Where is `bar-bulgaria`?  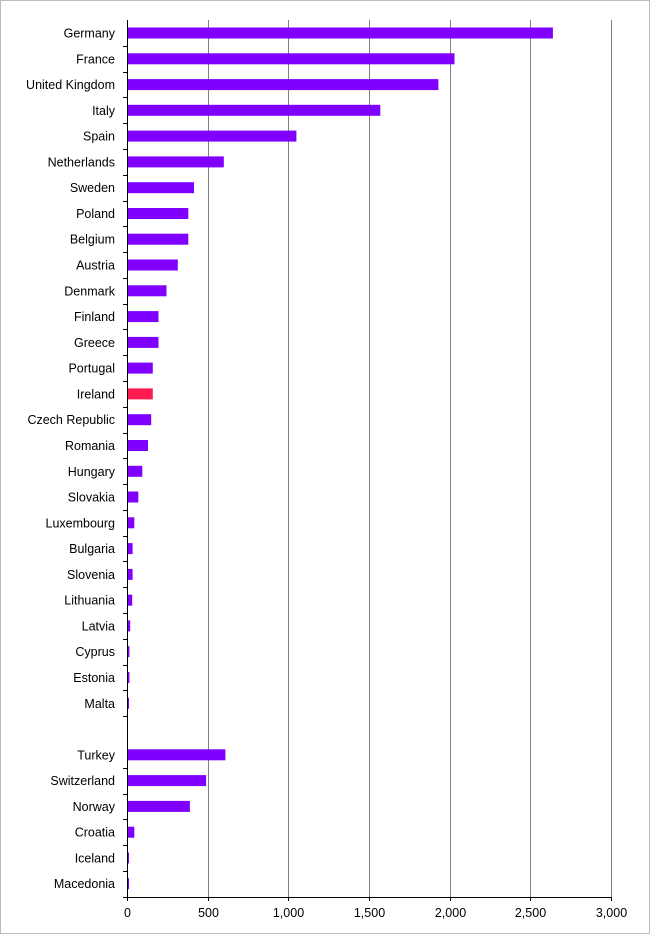
bar-bulgaria is located at coordinates (130, 549).